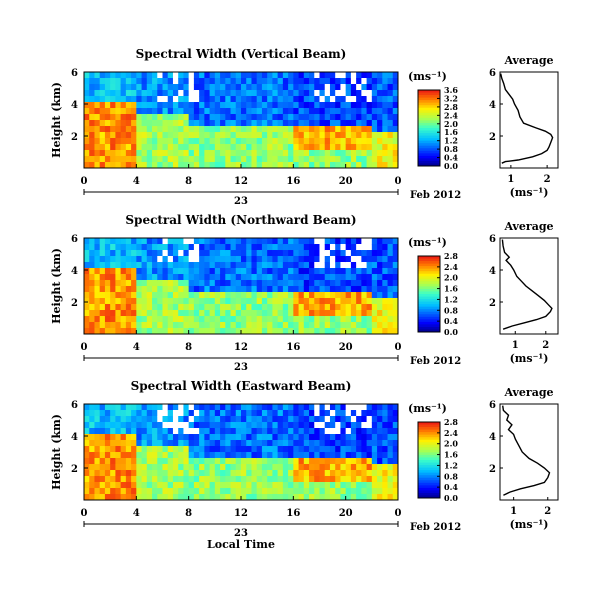 This screenshot has width=610, height=598. I want to click on x-tick-label: 0, so click(398, 181).